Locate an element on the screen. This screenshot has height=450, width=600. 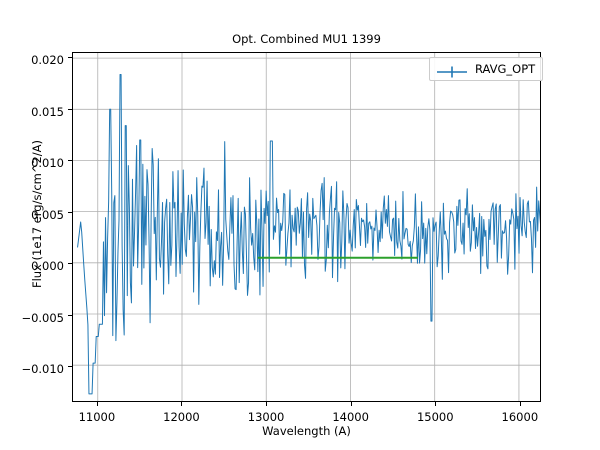
y-tick-label: 0.015 is located at coordinates (47, 111).